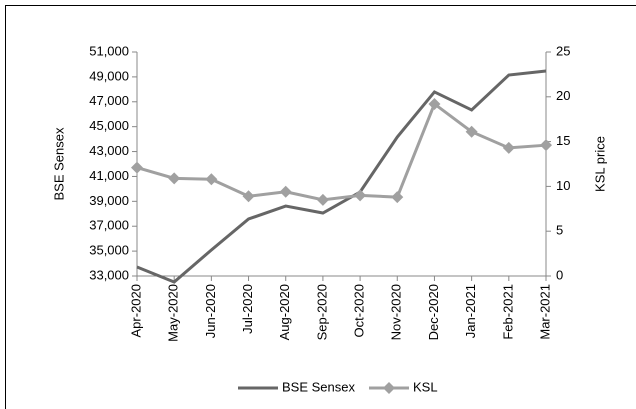  I want to click on x-tick-label: Mar-2021, so click(544, 312).